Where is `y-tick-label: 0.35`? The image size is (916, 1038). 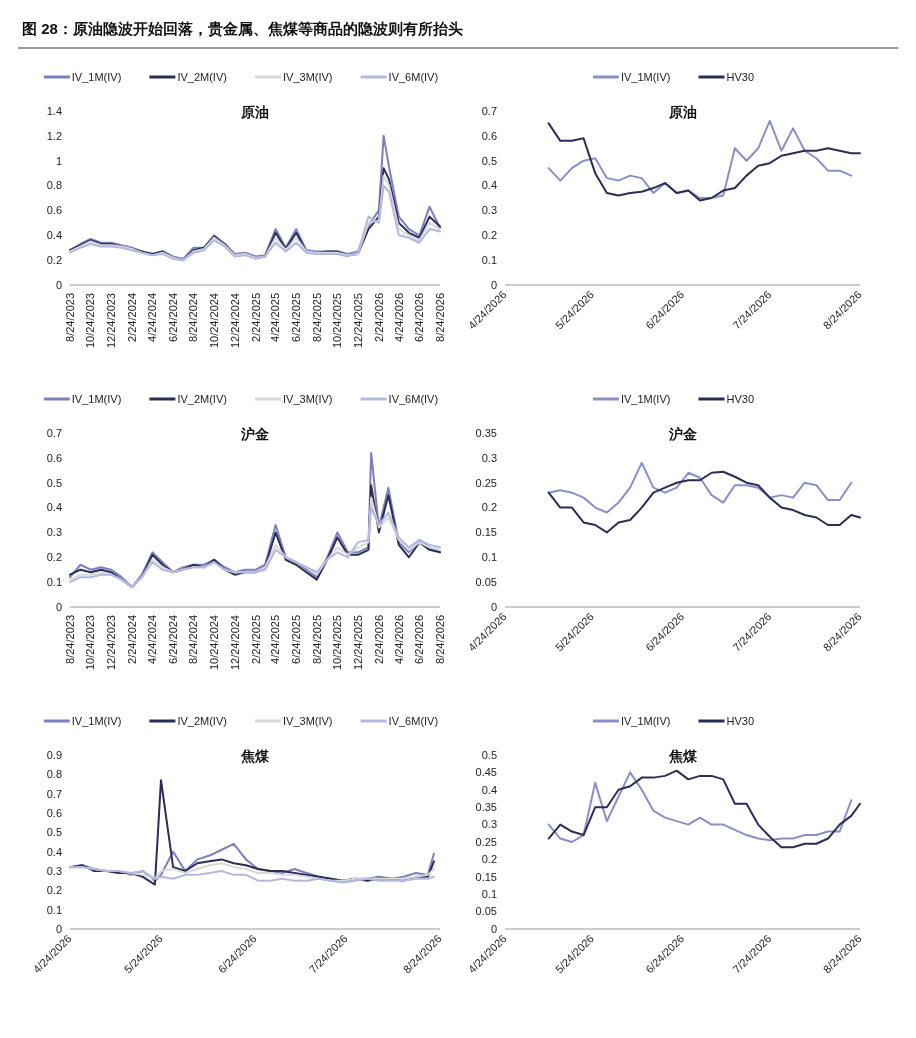
y-tick-label: 0.35 is located at coordinates (486, 807).